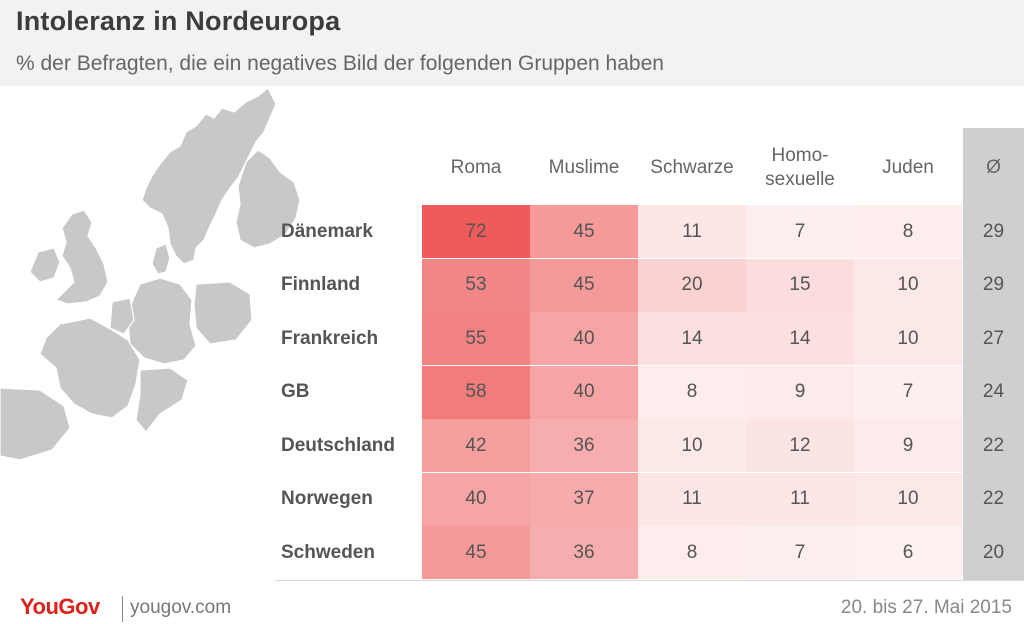 The image size is (1024, 624). Describe the element at coordinates (476, 445) in the screenshot. I see `heat-cell: 42` at that location.